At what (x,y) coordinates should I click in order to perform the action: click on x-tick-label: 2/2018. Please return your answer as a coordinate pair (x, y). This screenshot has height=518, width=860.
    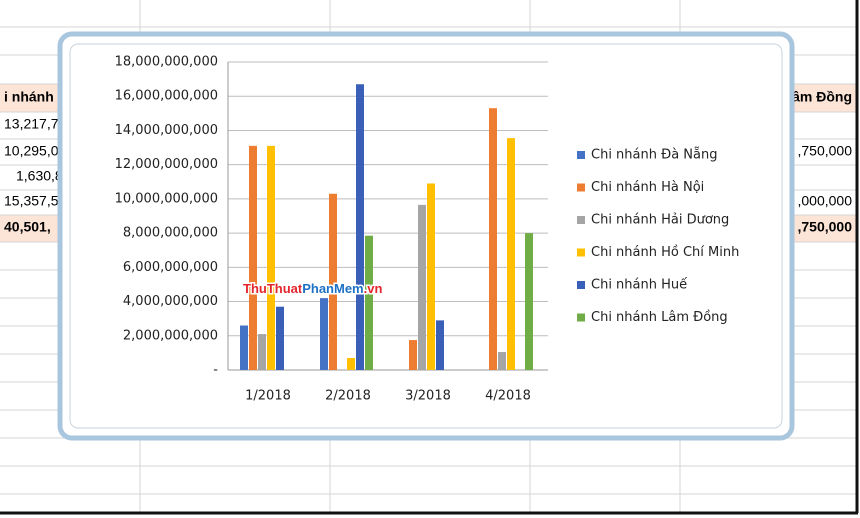
    Looking at the image, I should click on (348, 396).